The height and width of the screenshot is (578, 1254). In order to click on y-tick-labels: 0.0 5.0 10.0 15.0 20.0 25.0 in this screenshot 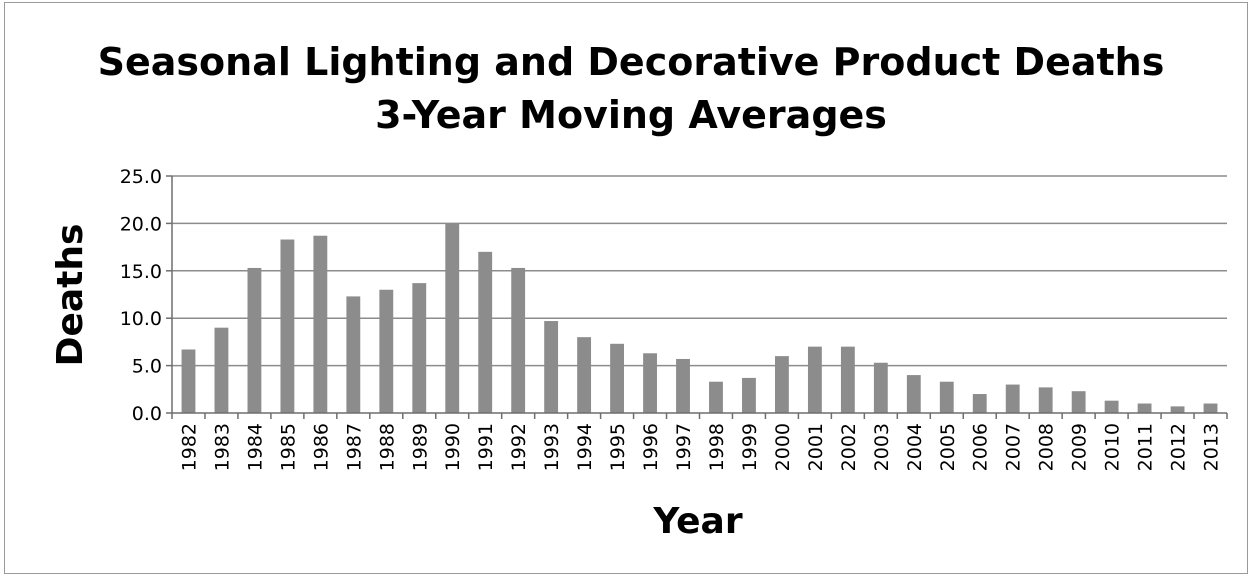, I will do `click(141, 295)`.